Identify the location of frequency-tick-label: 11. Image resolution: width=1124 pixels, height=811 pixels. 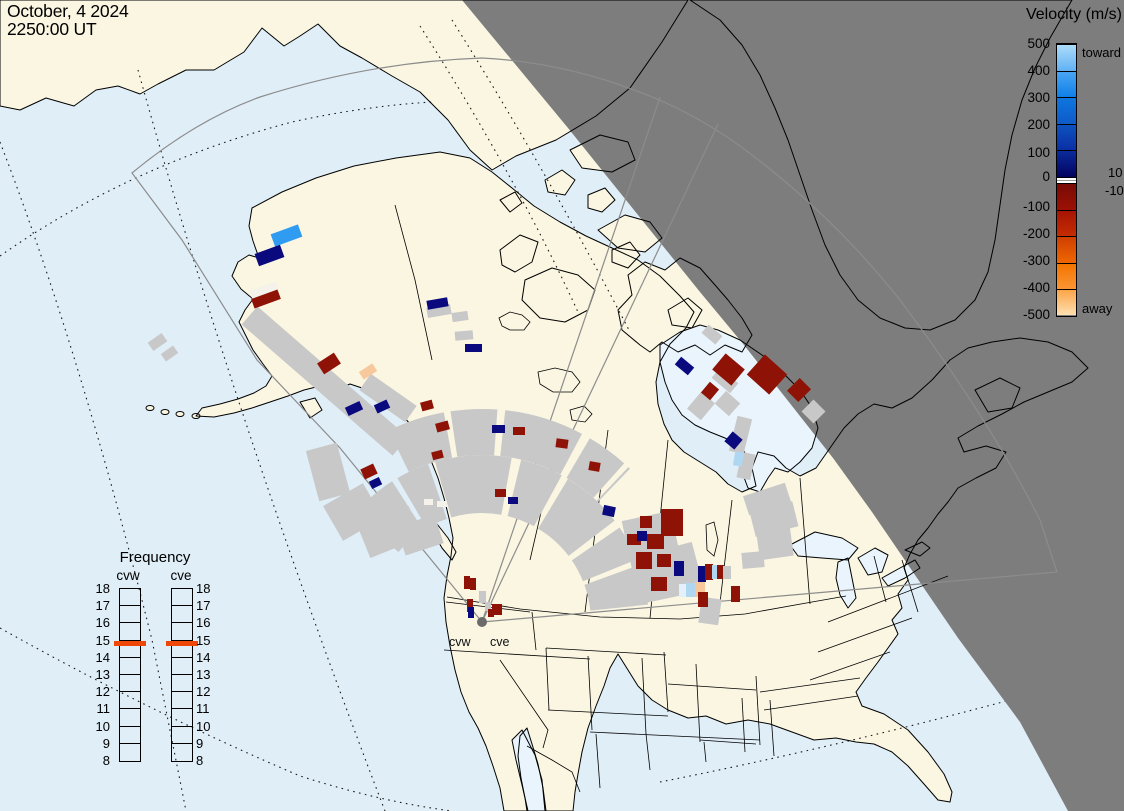
(103, 709).